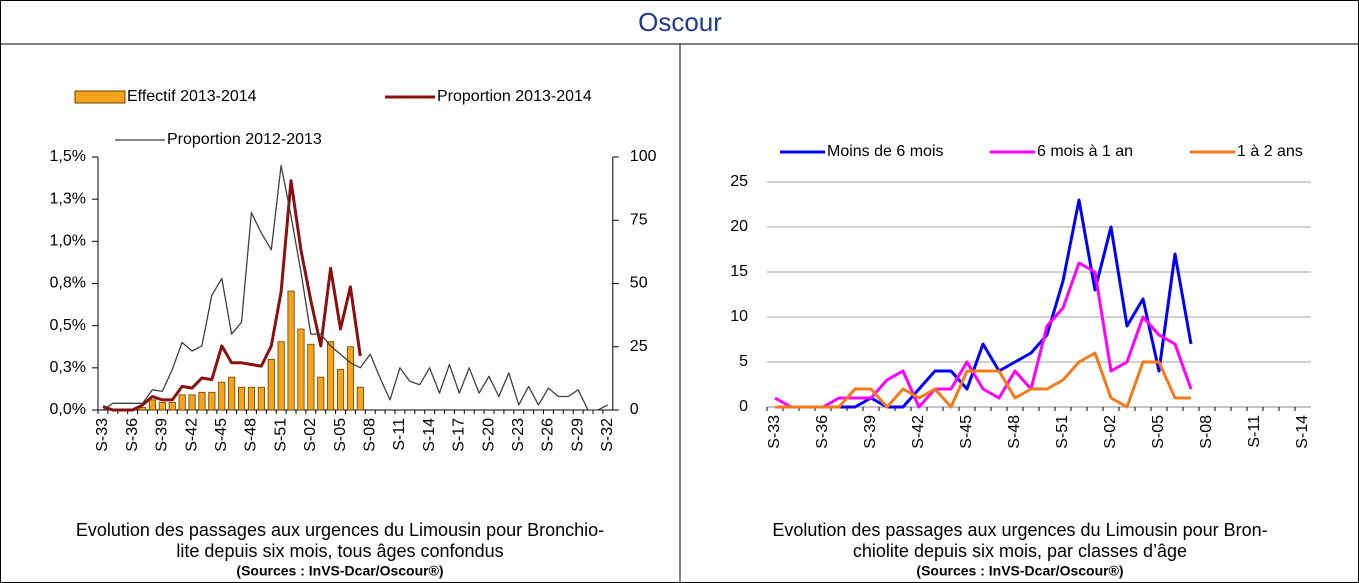  Describe the element at coordinates (100, 97) in the screenshot. I see `legend-swatch` at that location.